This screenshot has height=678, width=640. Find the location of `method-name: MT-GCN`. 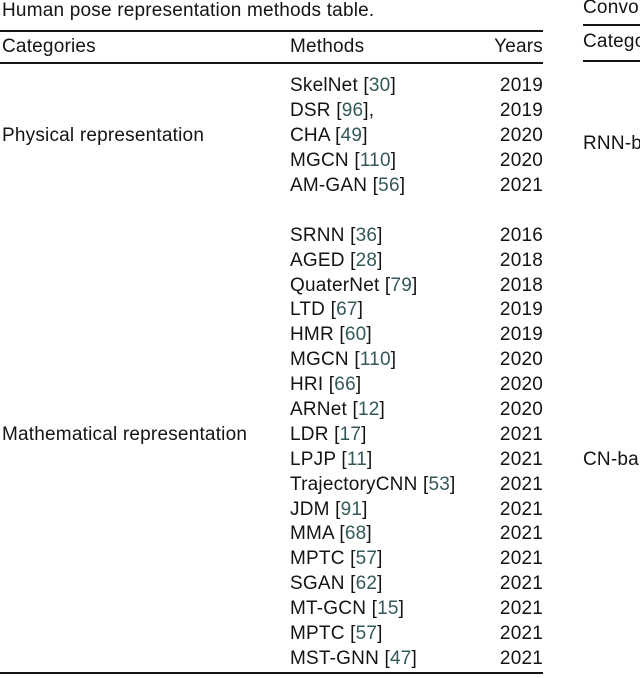

method-name: MT-GCN is located at coordinates (328, 609).